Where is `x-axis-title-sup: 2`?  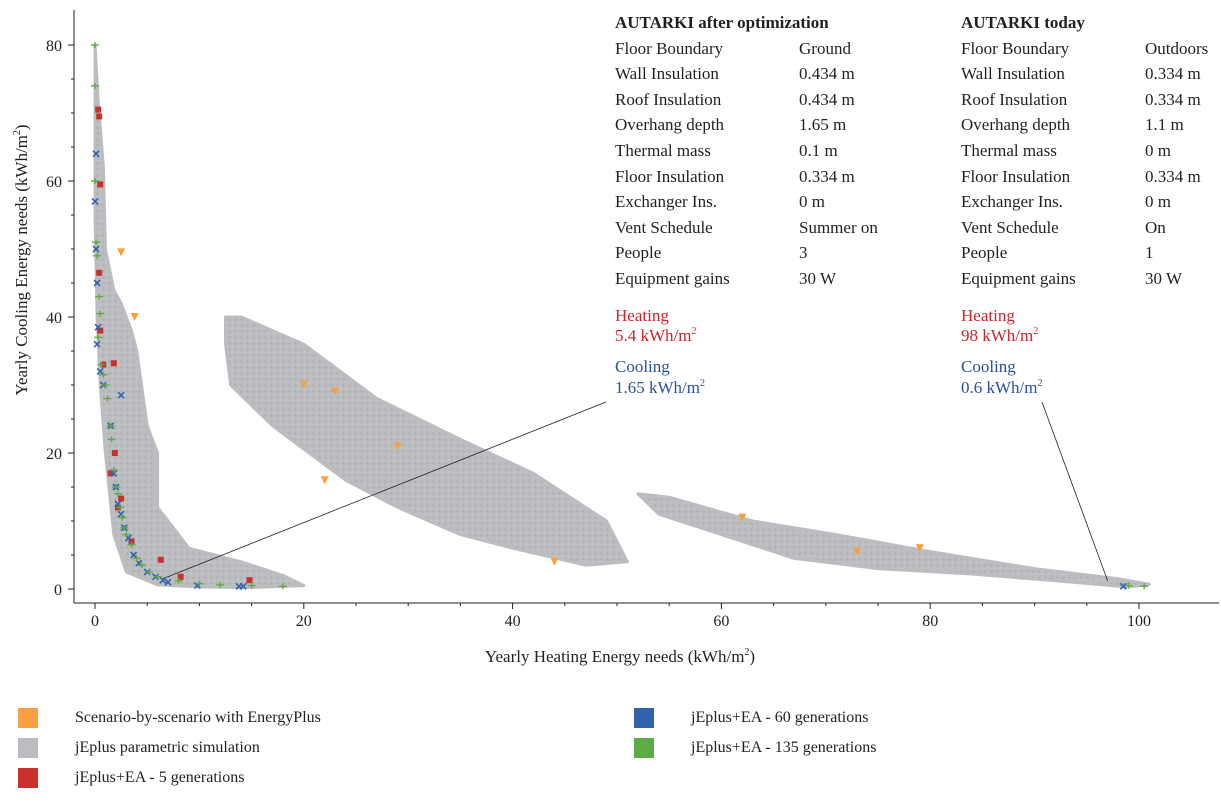
x-axis-title-sup: 2 is located at coordinates (746, 652).